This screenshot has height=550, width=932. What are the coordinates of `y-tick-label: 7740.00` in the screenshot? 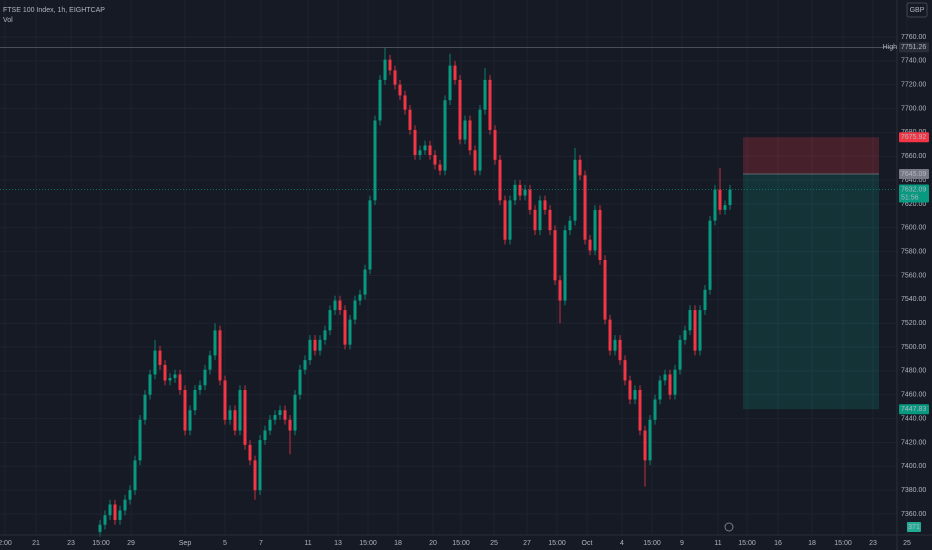 It's located at (913, 61).